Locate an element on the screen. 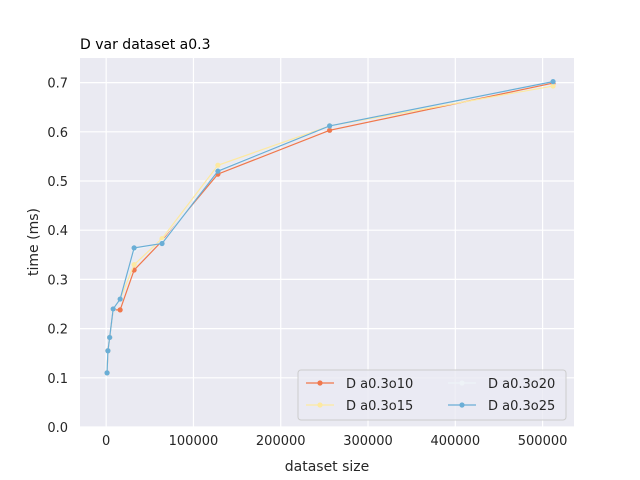 The width and height of the screenshot is (640, 480). x-tick-label: 100000 is located at coordinates (194, 441).